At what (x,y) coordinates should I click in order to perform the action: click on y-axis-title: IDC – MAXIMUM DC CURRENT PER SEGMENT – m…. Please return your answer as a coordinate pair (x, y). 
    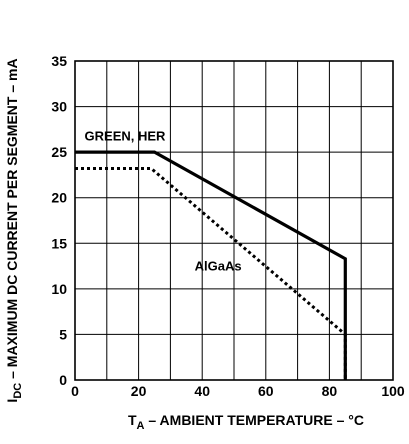
    Looking at the image, I should click on (14, 230).